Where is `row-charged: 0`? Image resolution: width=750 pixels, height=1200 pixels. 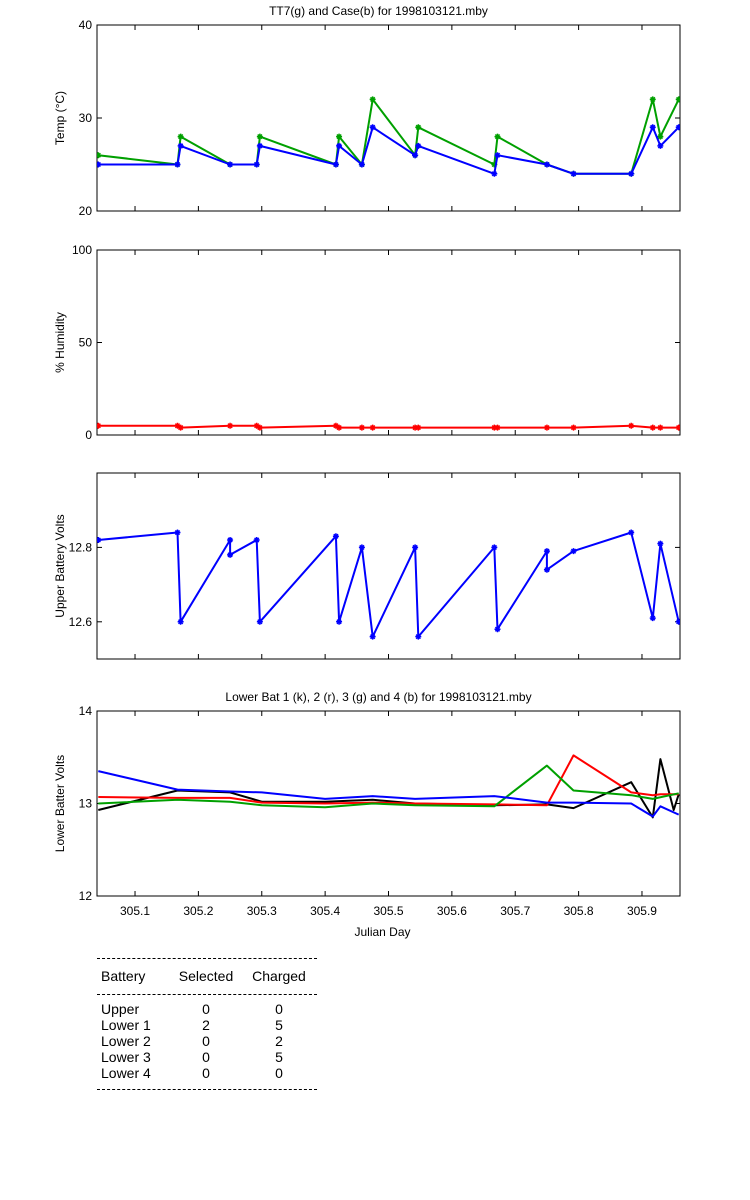
row-charged: 0 is located at coordinates (279, 1073).